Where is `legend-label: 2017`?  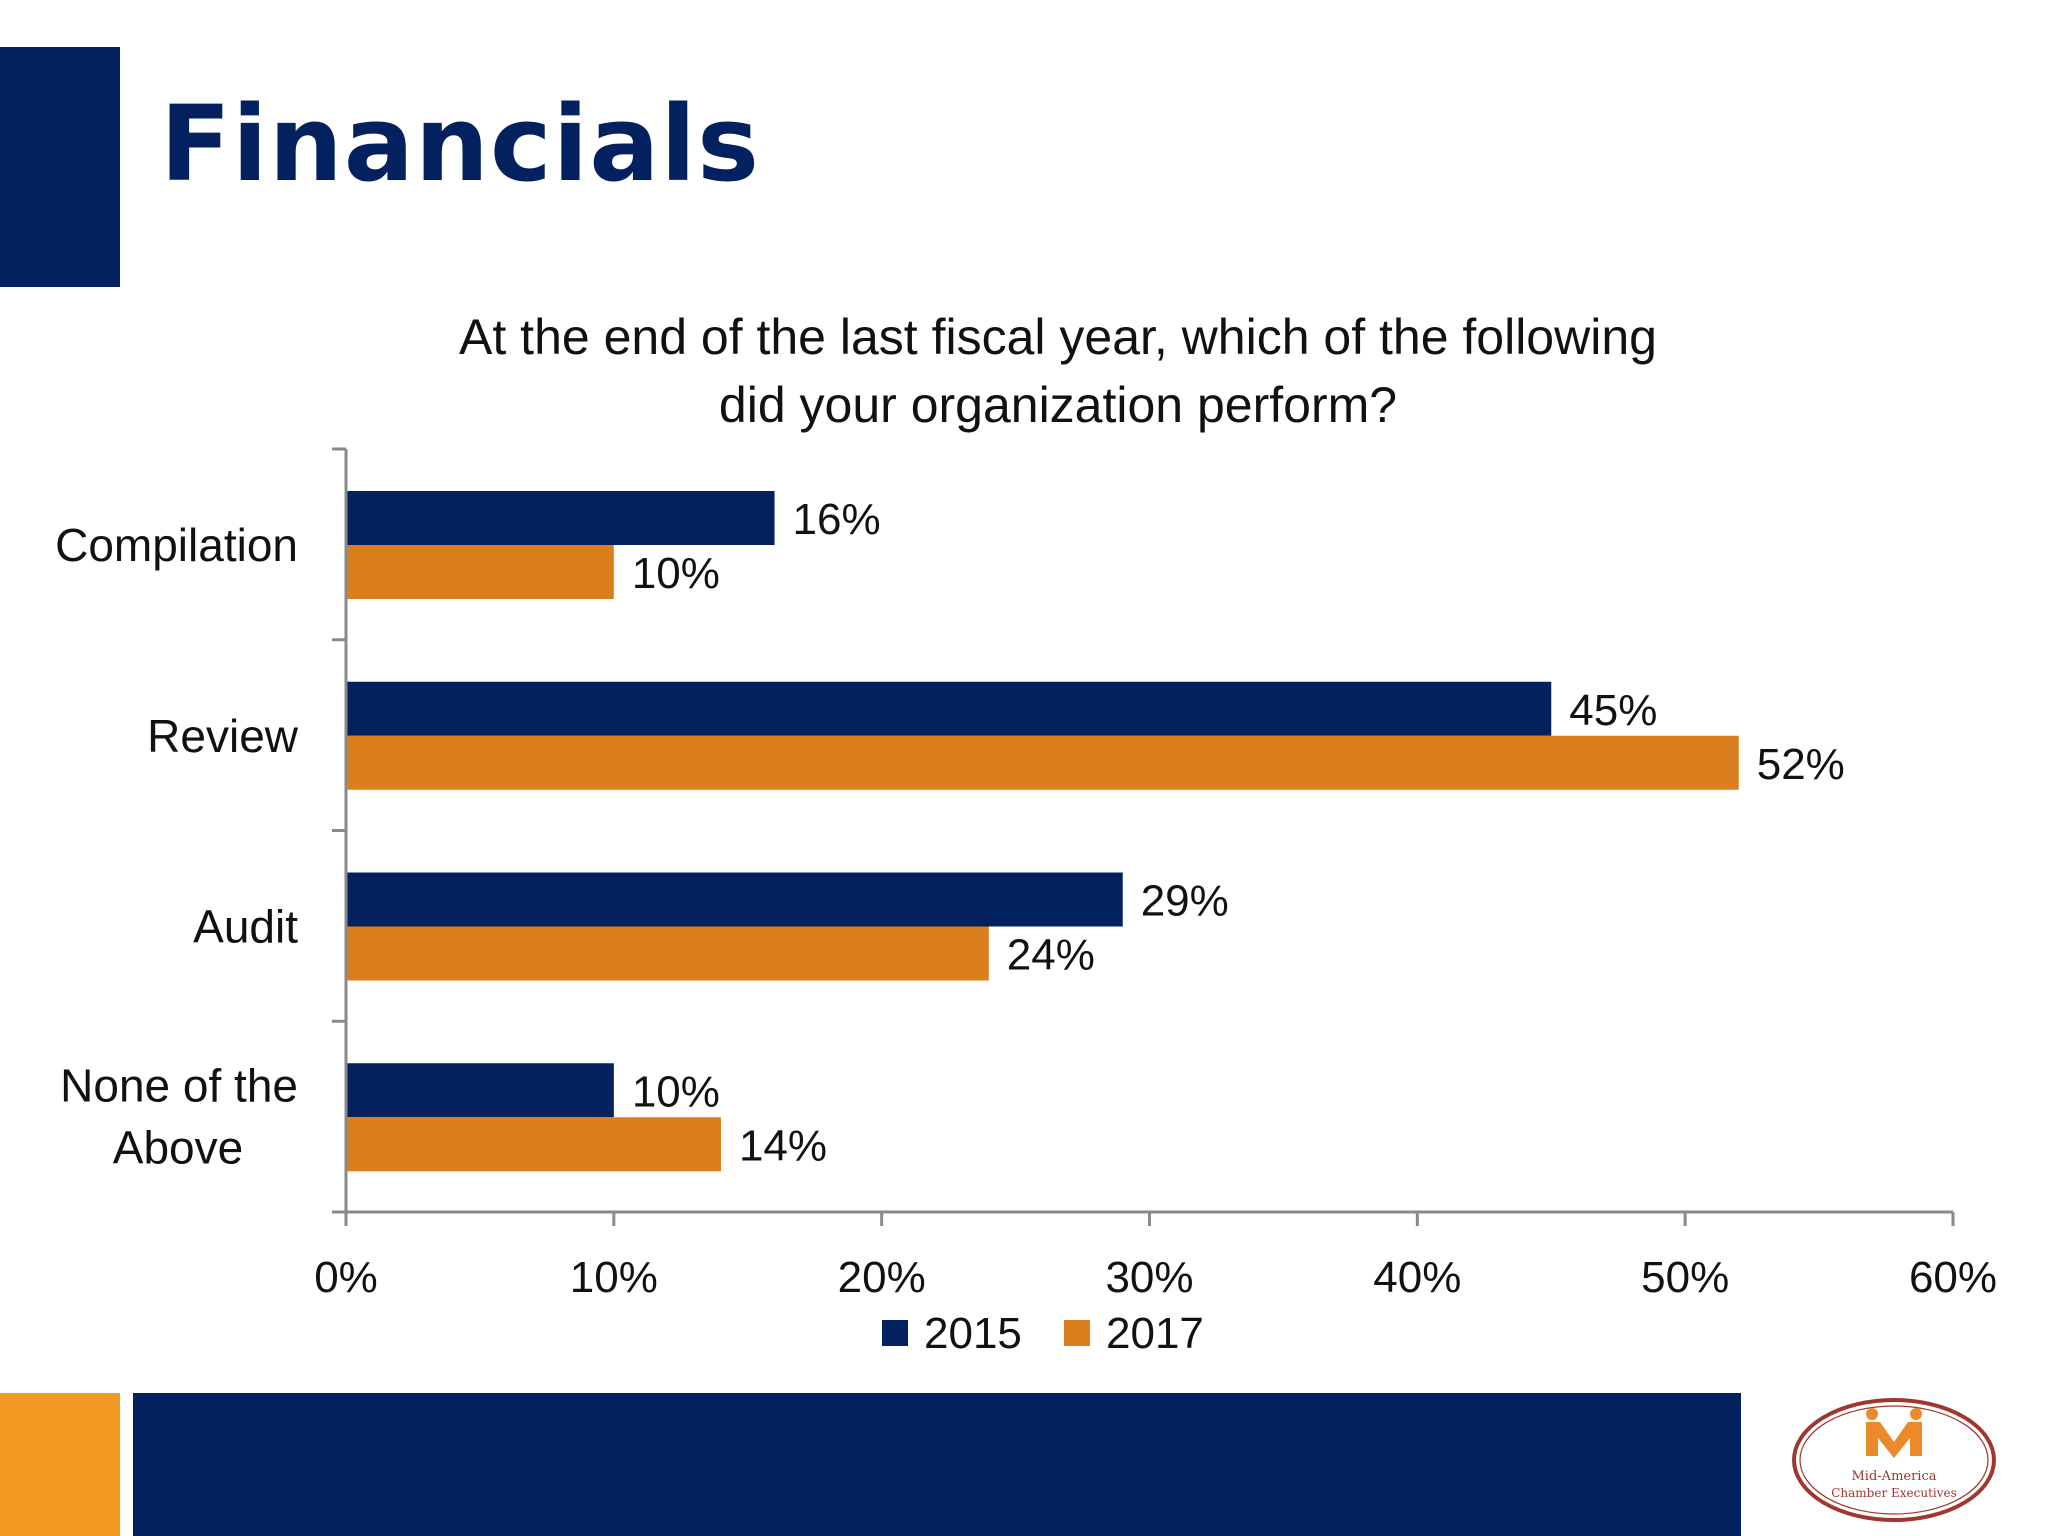 legend-label: 2017 is located at coordinates (1155, 1333).